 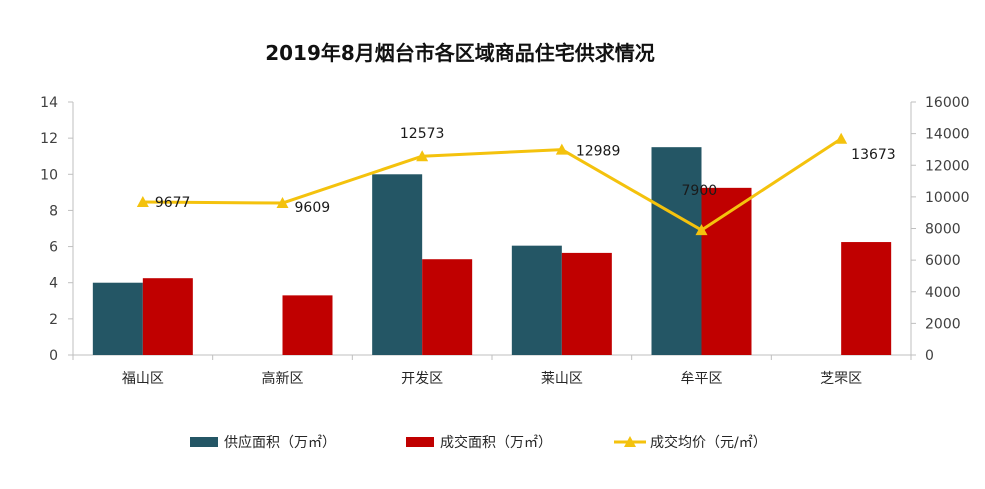 I want to click on legend-label: 成交面积（万㎡）, so click(x=496, y=442).